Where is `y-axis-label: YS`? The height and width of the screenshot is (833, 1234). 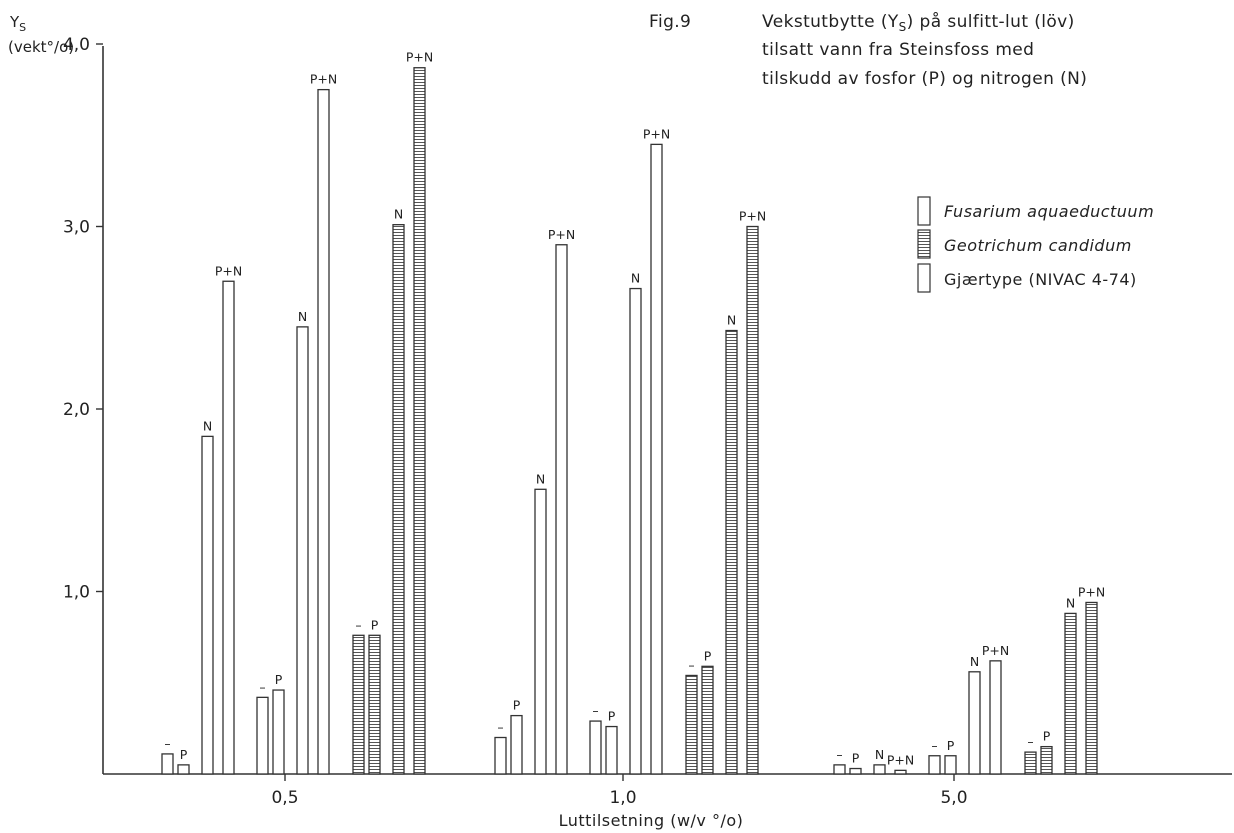
y-axis-label: YS is located at coordinates (17, 23).